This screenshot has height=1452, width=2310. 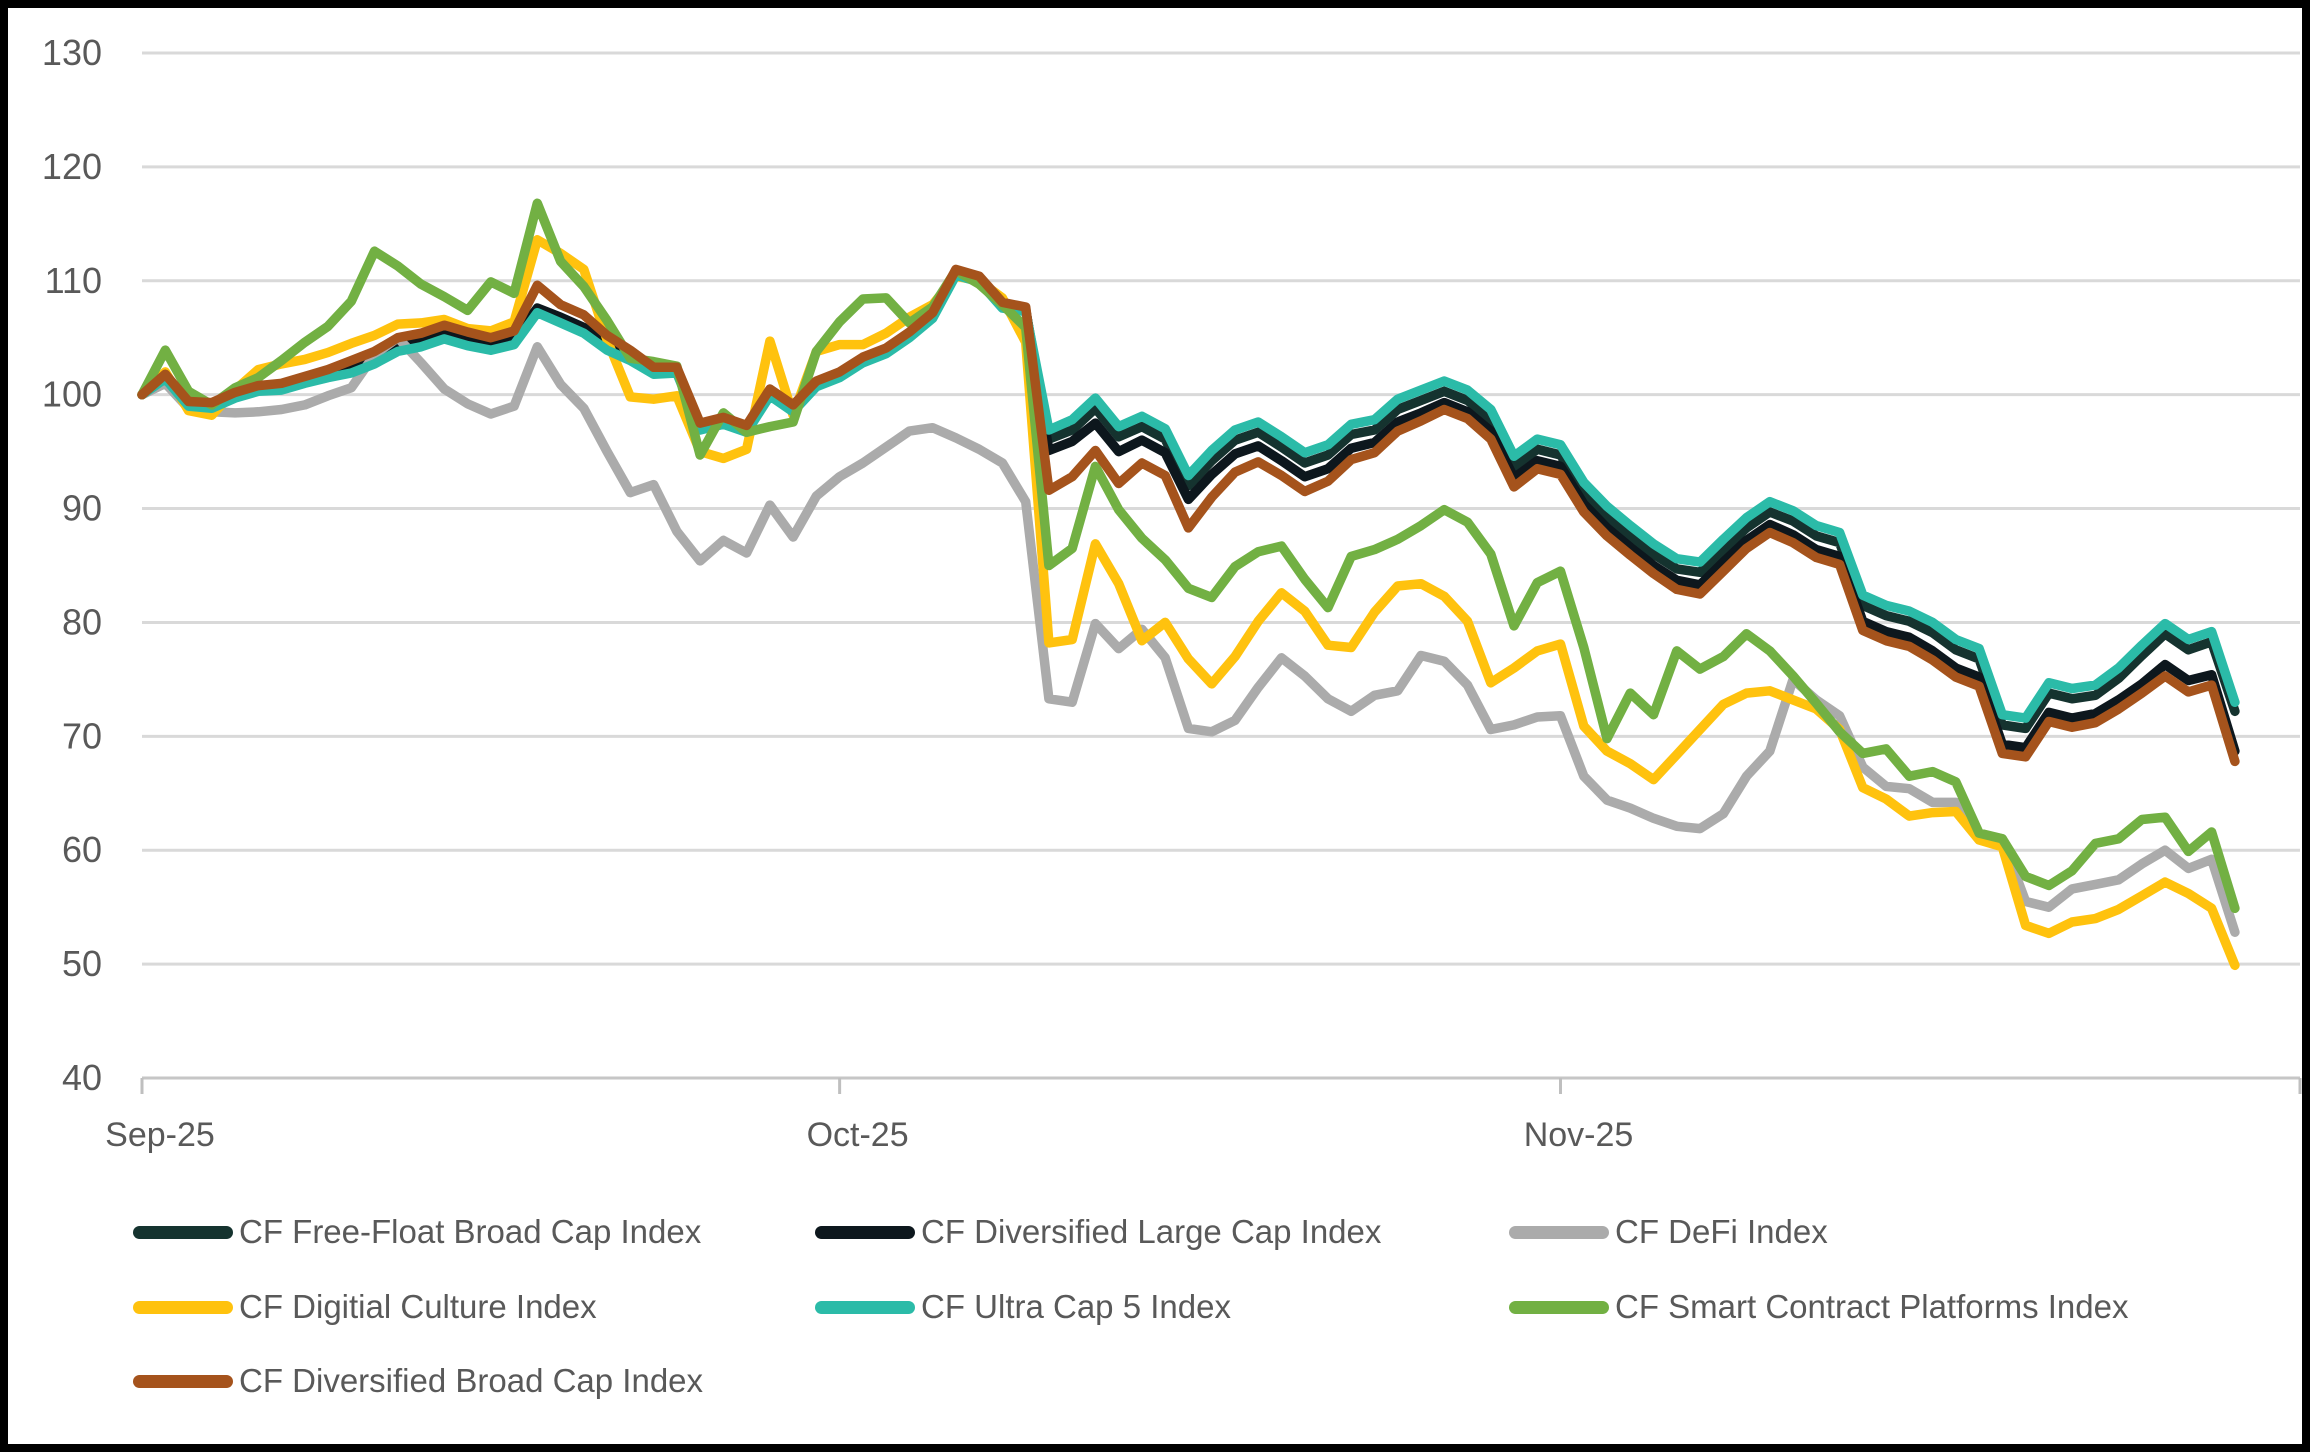 I want to click on y-axis-tick-label: 40, so click(x=82, y=1077).